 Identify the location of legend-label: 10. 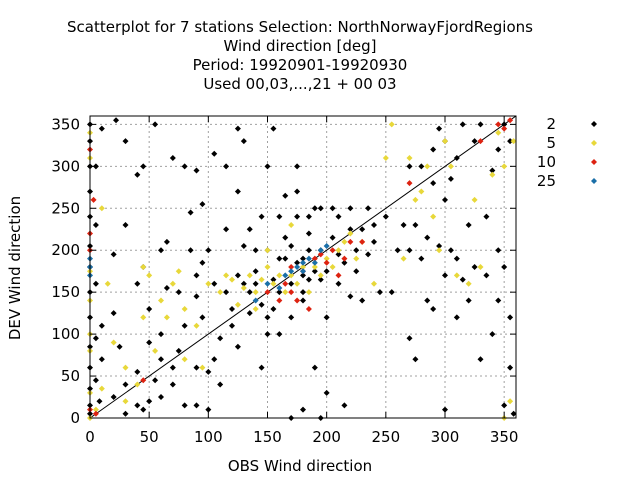
(546, 162).